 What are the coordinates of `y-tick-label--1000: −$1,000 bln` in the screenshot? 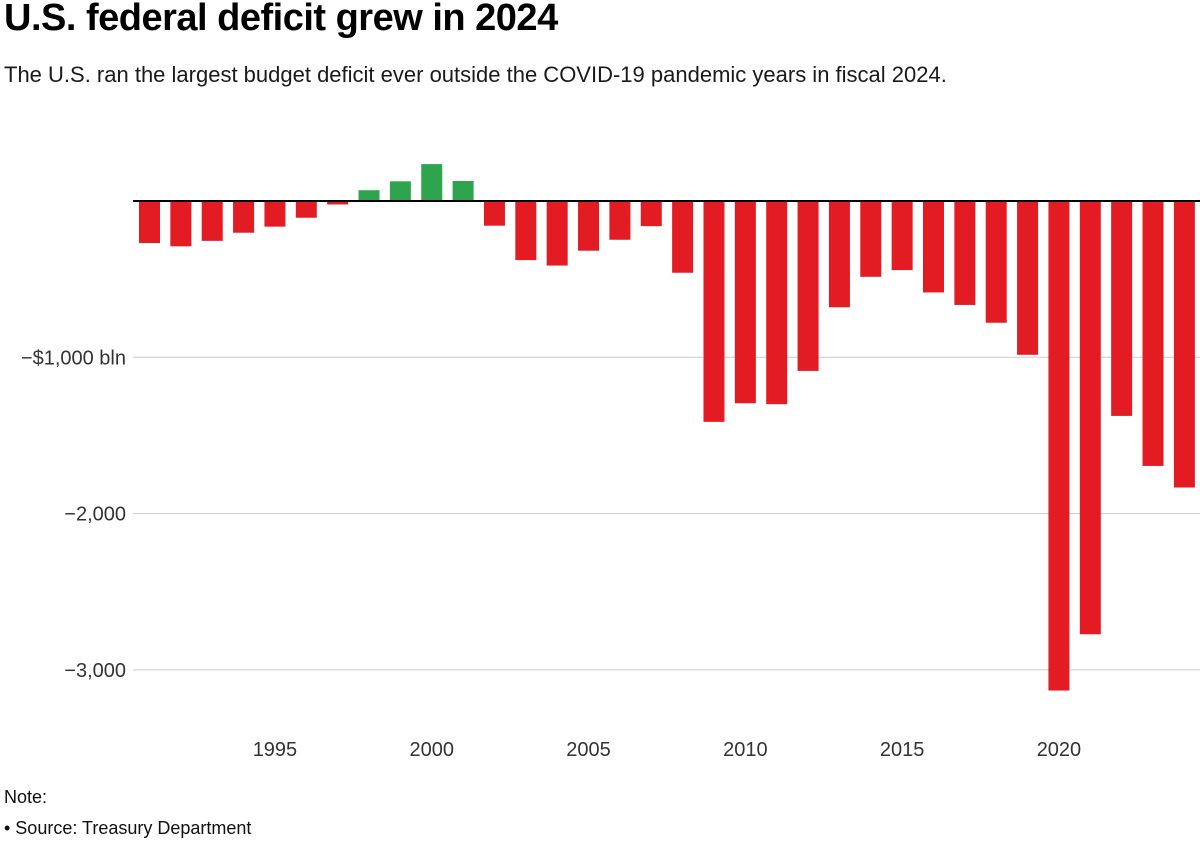 It's located at (73, 358).